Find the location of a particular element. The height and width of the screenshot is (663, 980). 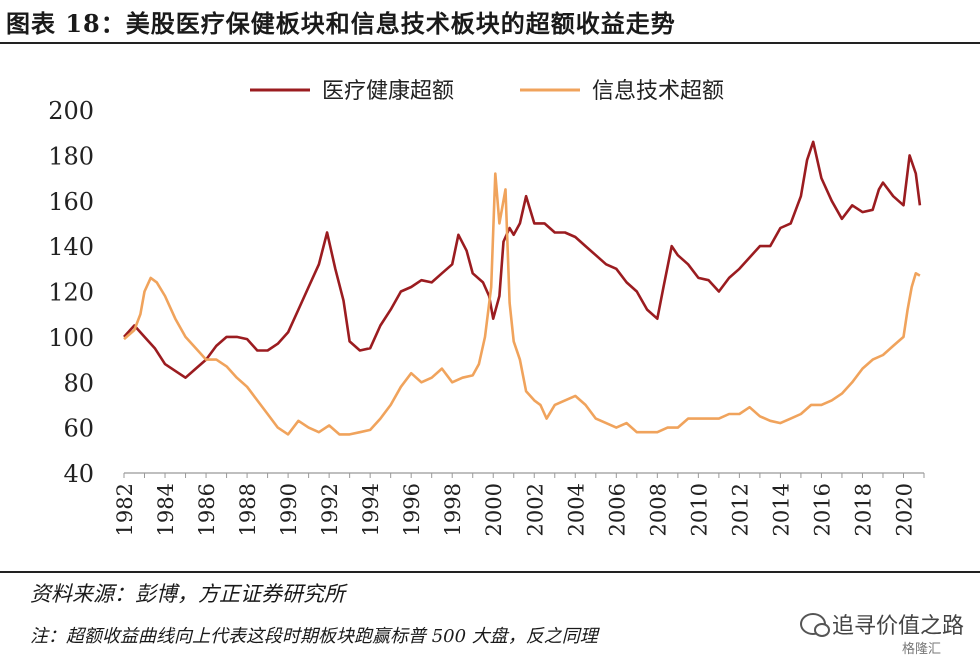

x-tick-label: 2012 is located at coordinates (740, 509).